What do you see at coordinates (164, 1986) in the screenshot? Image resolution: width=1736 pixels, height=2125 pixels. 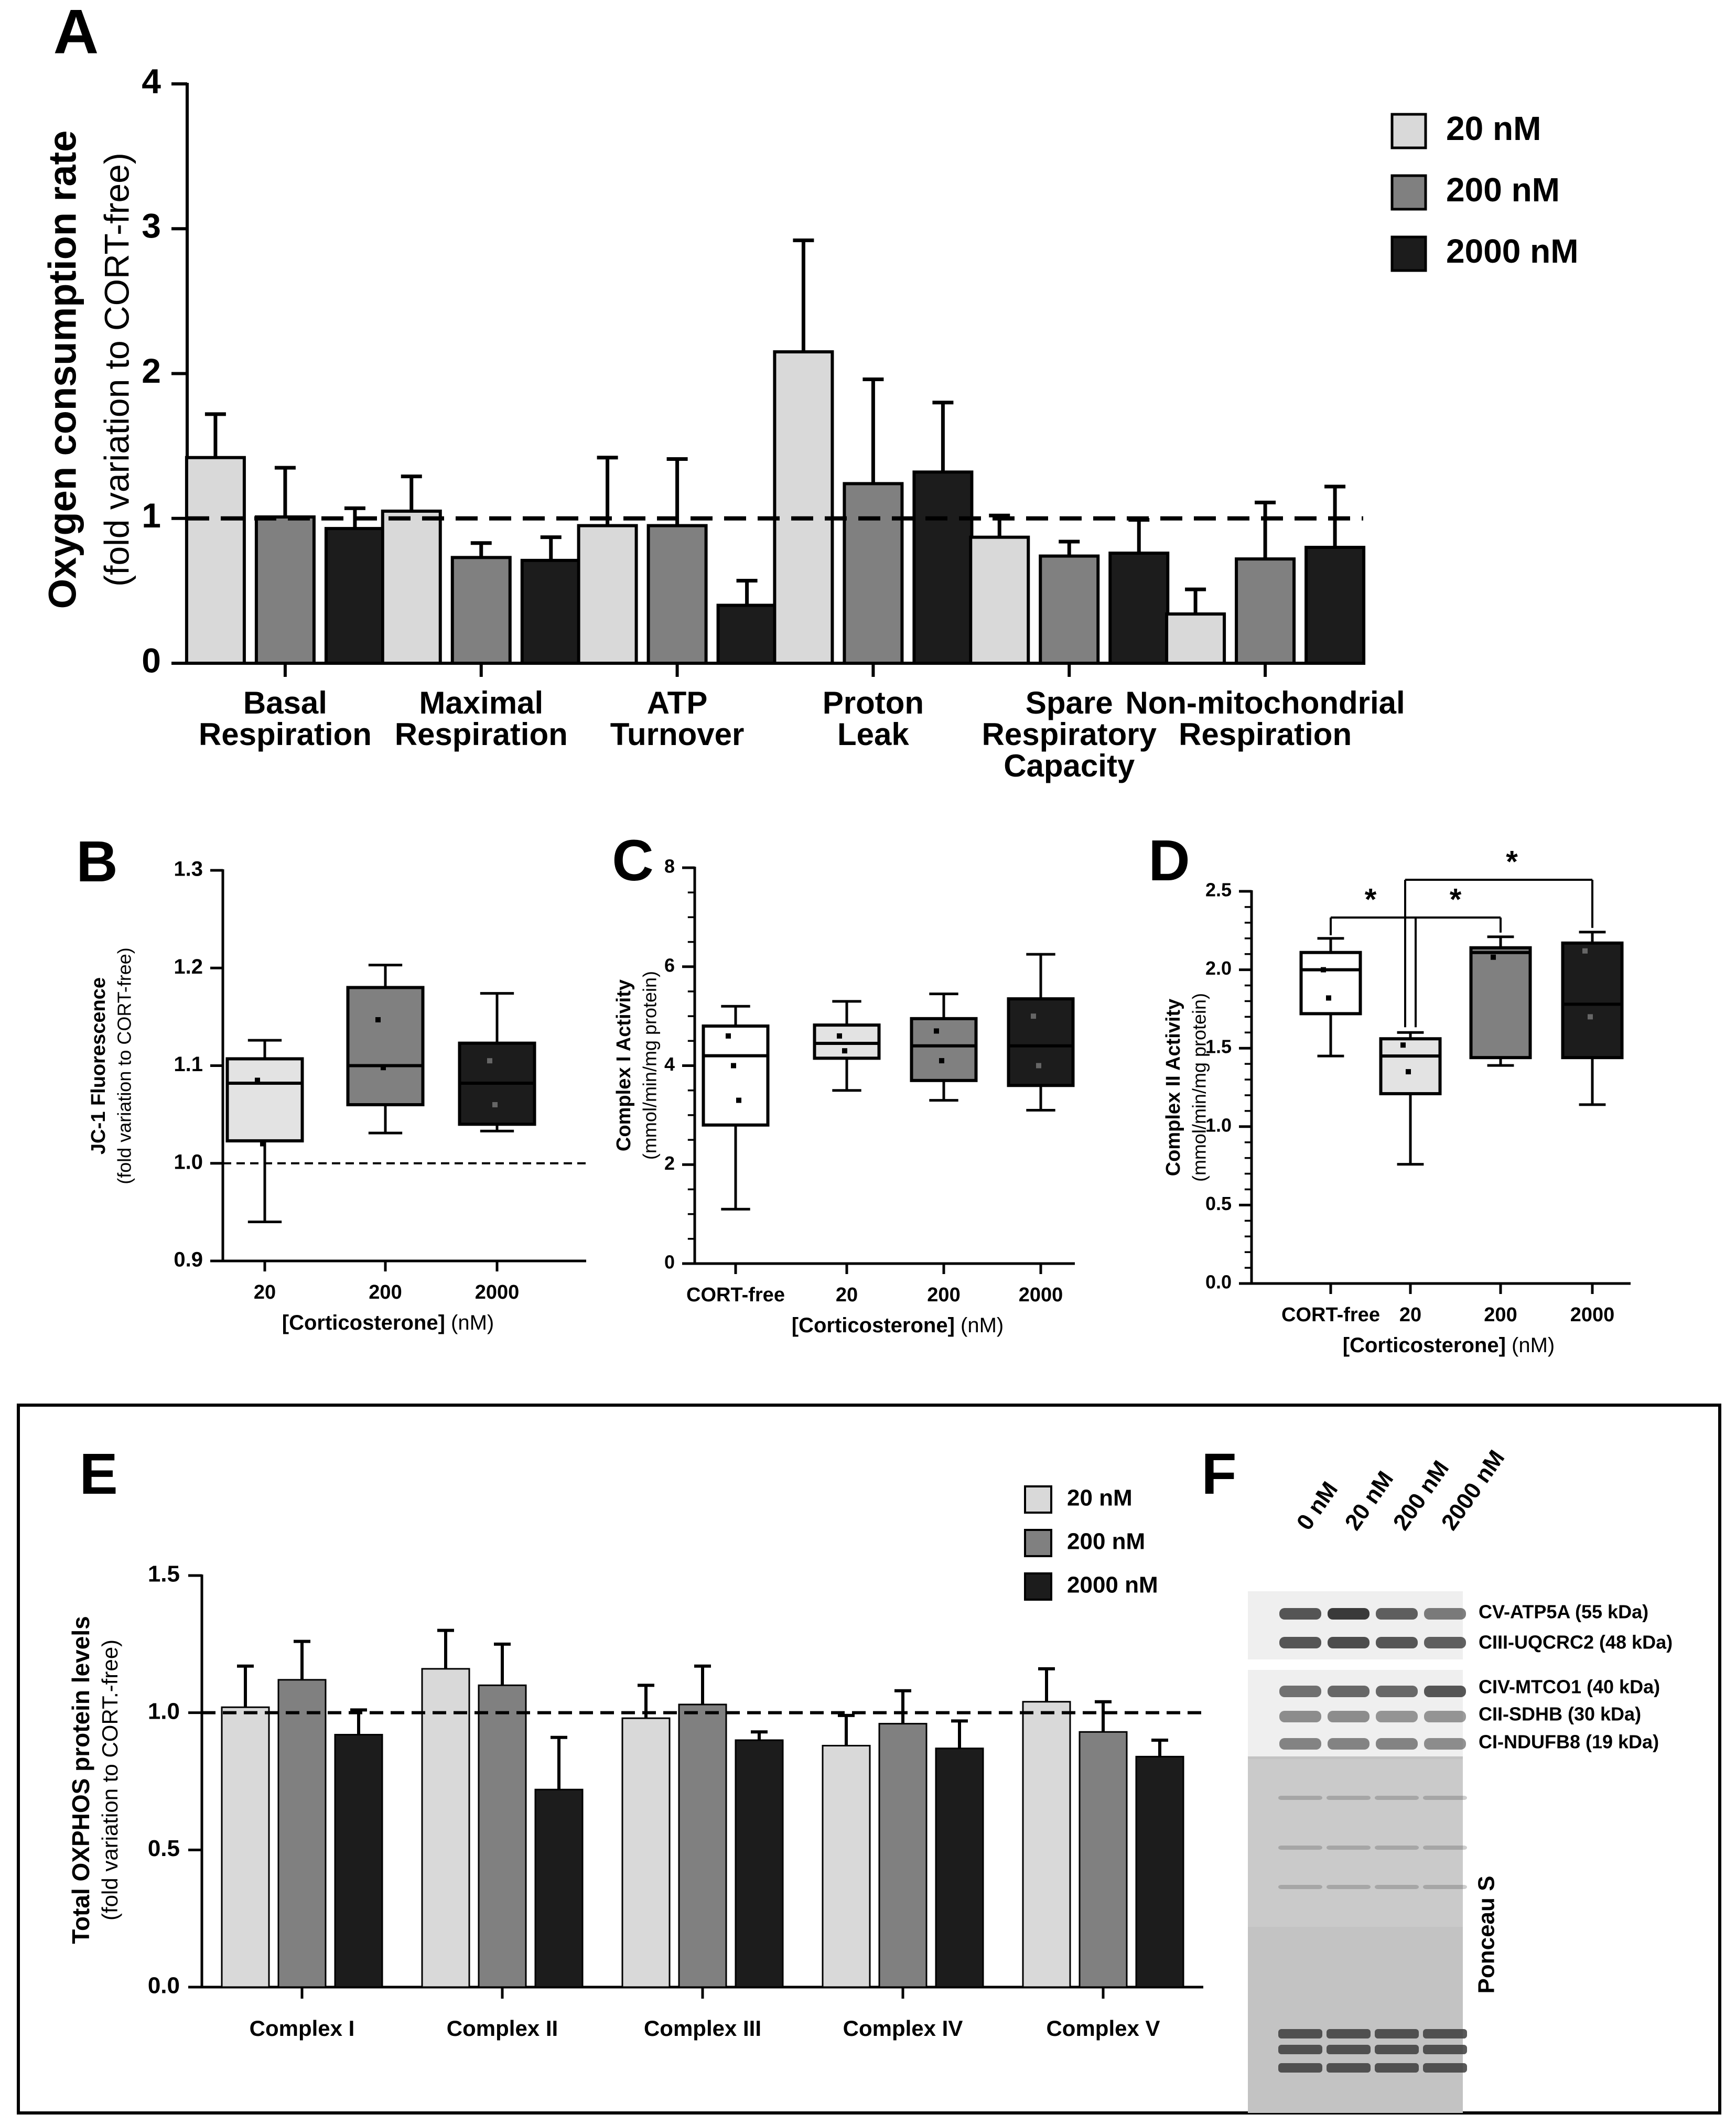 I see `y-tick-label: 0.0` at bounding box center [164, 1986].